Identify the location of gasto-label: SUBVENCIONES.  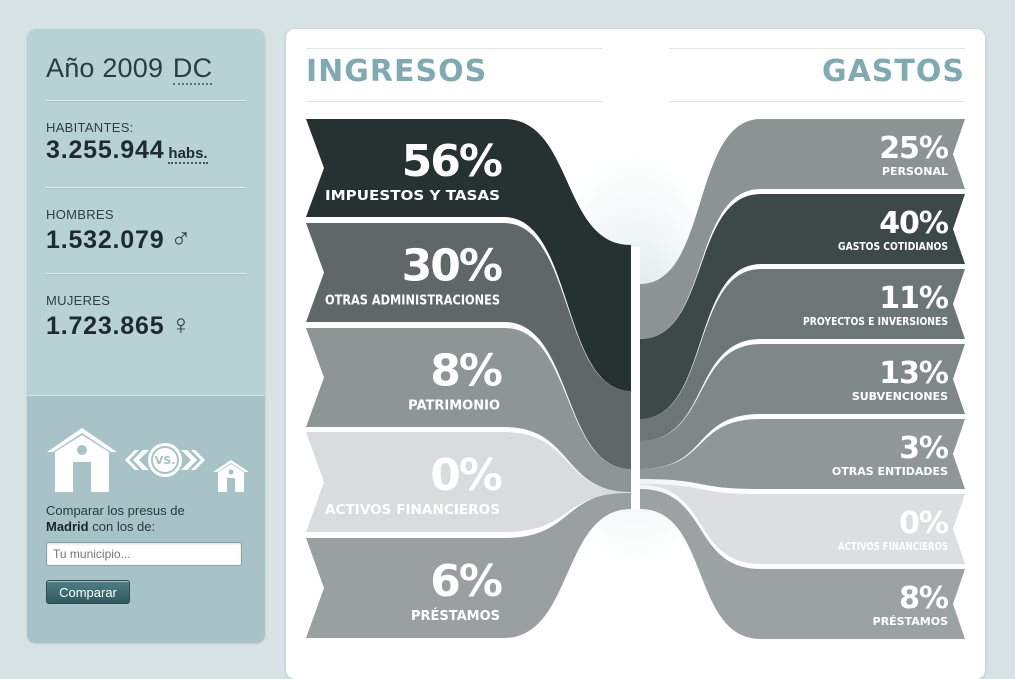
(900, 396).